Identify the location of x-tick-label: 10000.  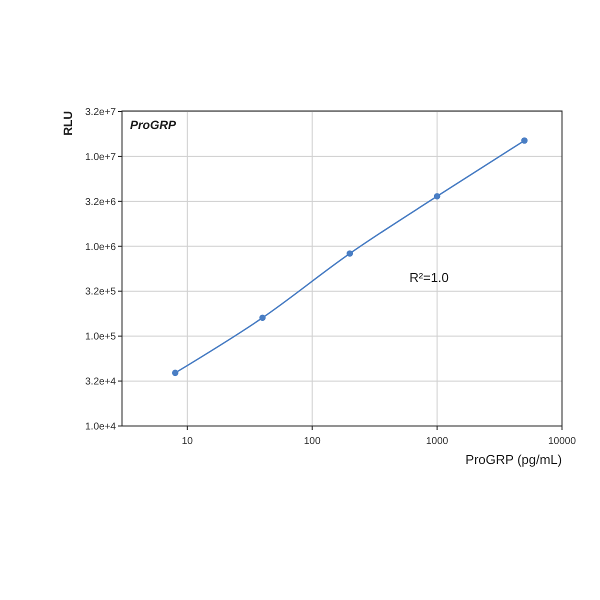
(562, 441).